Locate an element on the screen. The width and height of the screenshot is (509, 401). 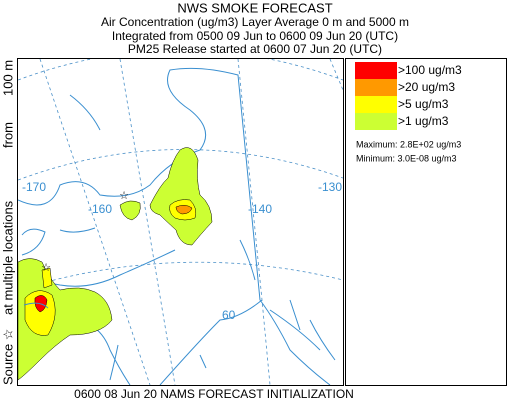
title: NWS SMOKE FORECAST is located at coordinates (254, 7).